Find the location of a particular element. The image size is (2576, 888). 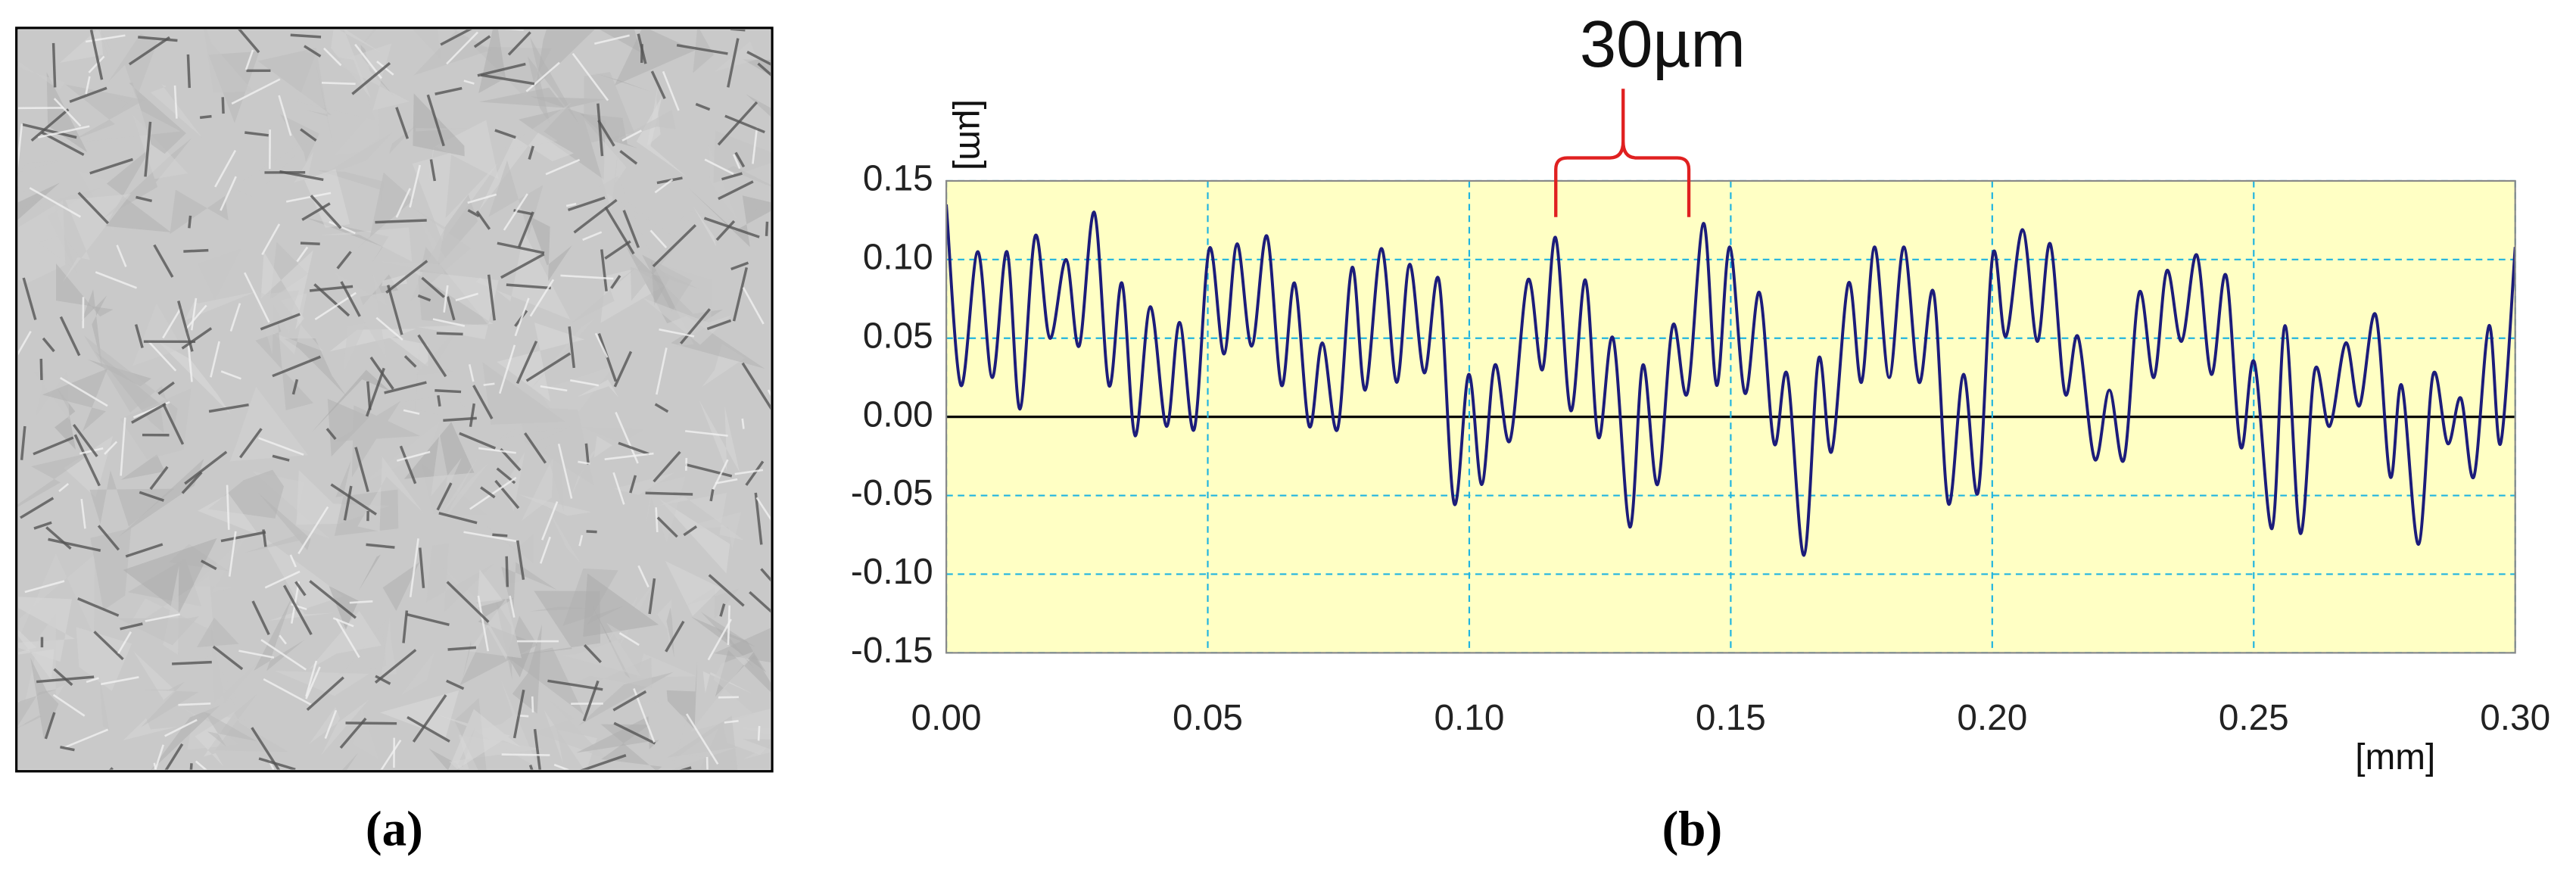

y-tick-label: -0.15 is located at coordinates (892, 651).